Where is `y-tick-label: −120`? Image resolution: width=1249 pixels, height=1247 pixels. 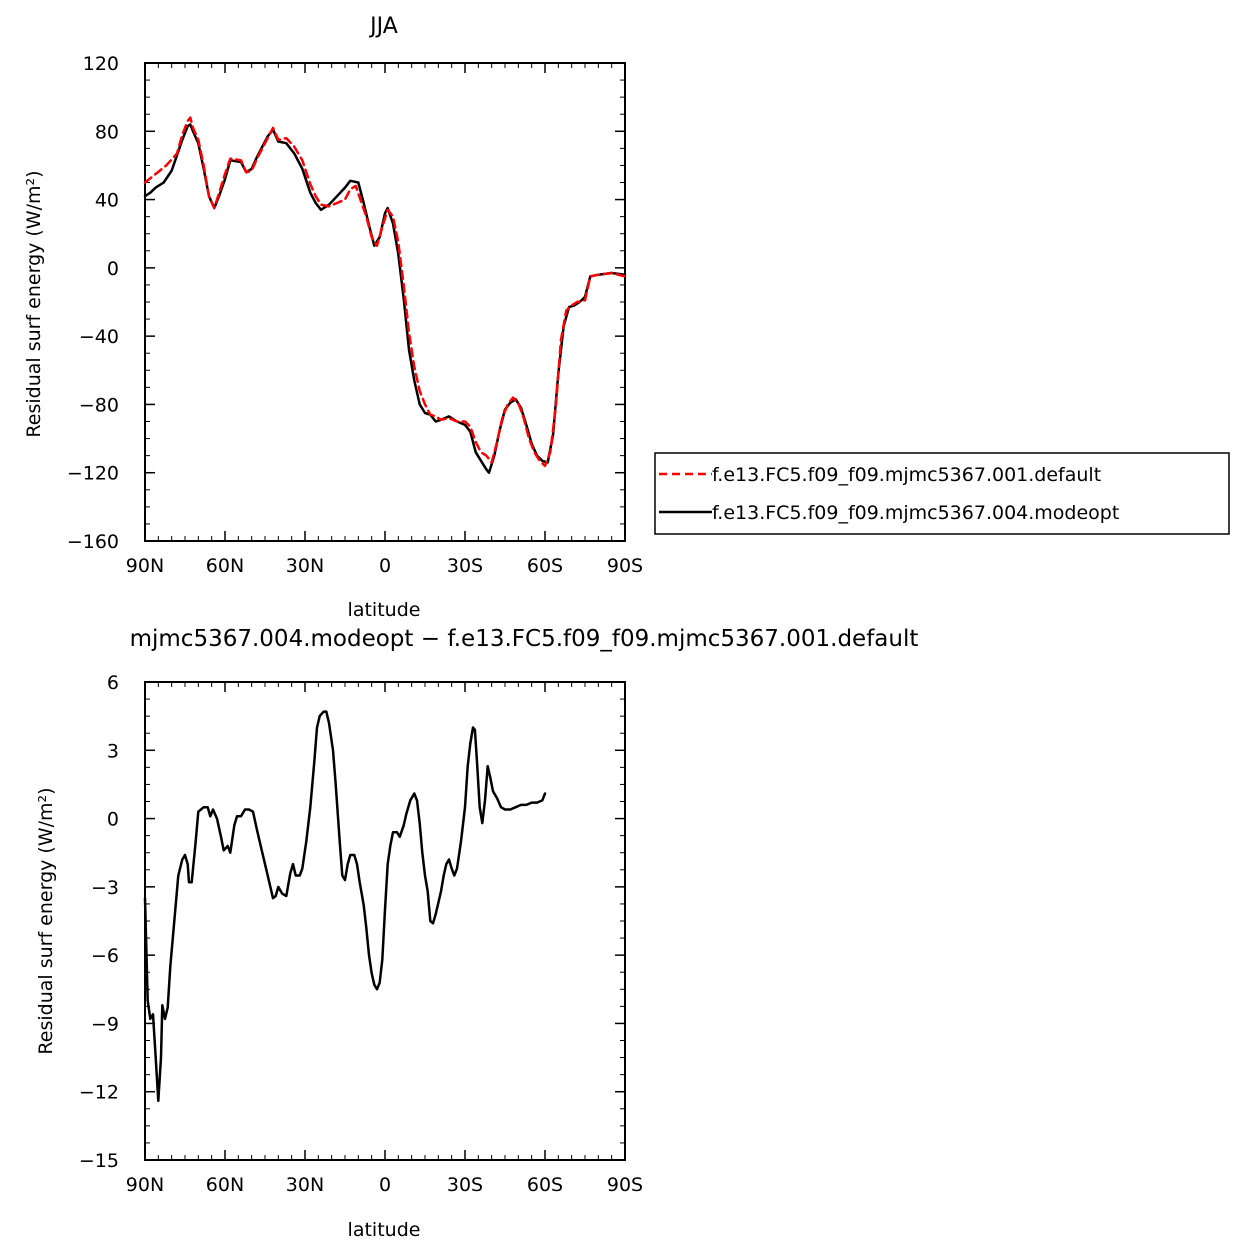 y-tick-label: −120 is located at coordinates (93, 474).